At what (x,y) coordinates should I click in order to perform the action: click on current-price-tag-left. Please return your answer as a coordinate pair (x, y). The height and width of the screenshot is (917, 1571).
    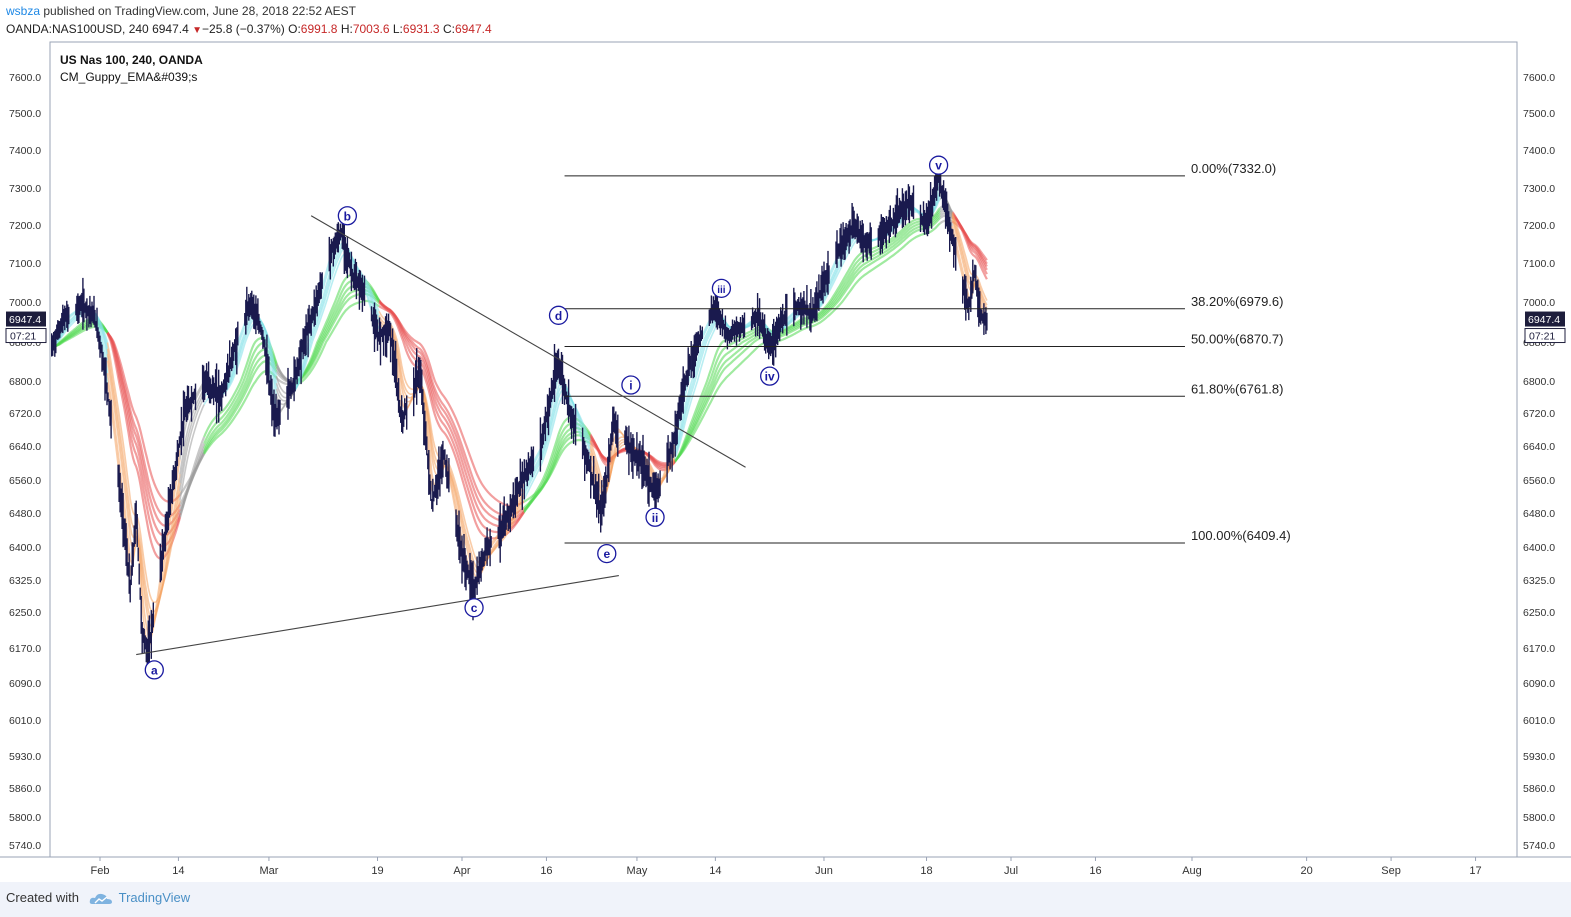
    Looking at the image, I should click on (26, 319).